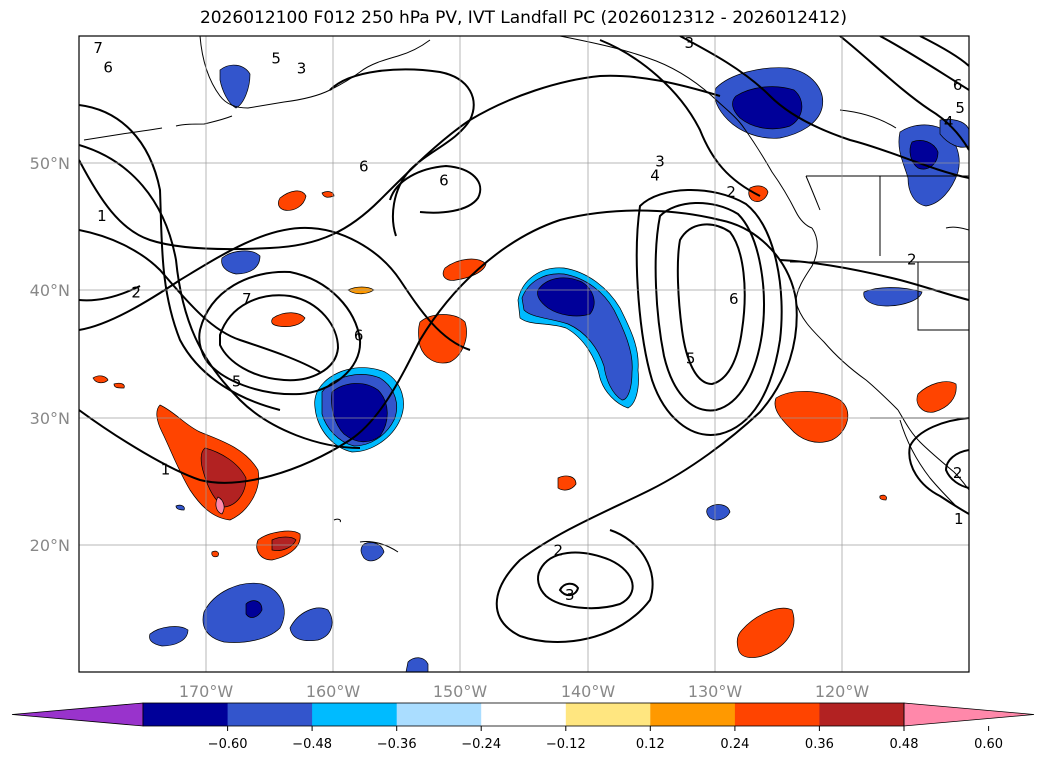 The width and height of the screenshot is (1047, 765). I want to click on colorbar-tick-label: −0.12, so click(566, 744).